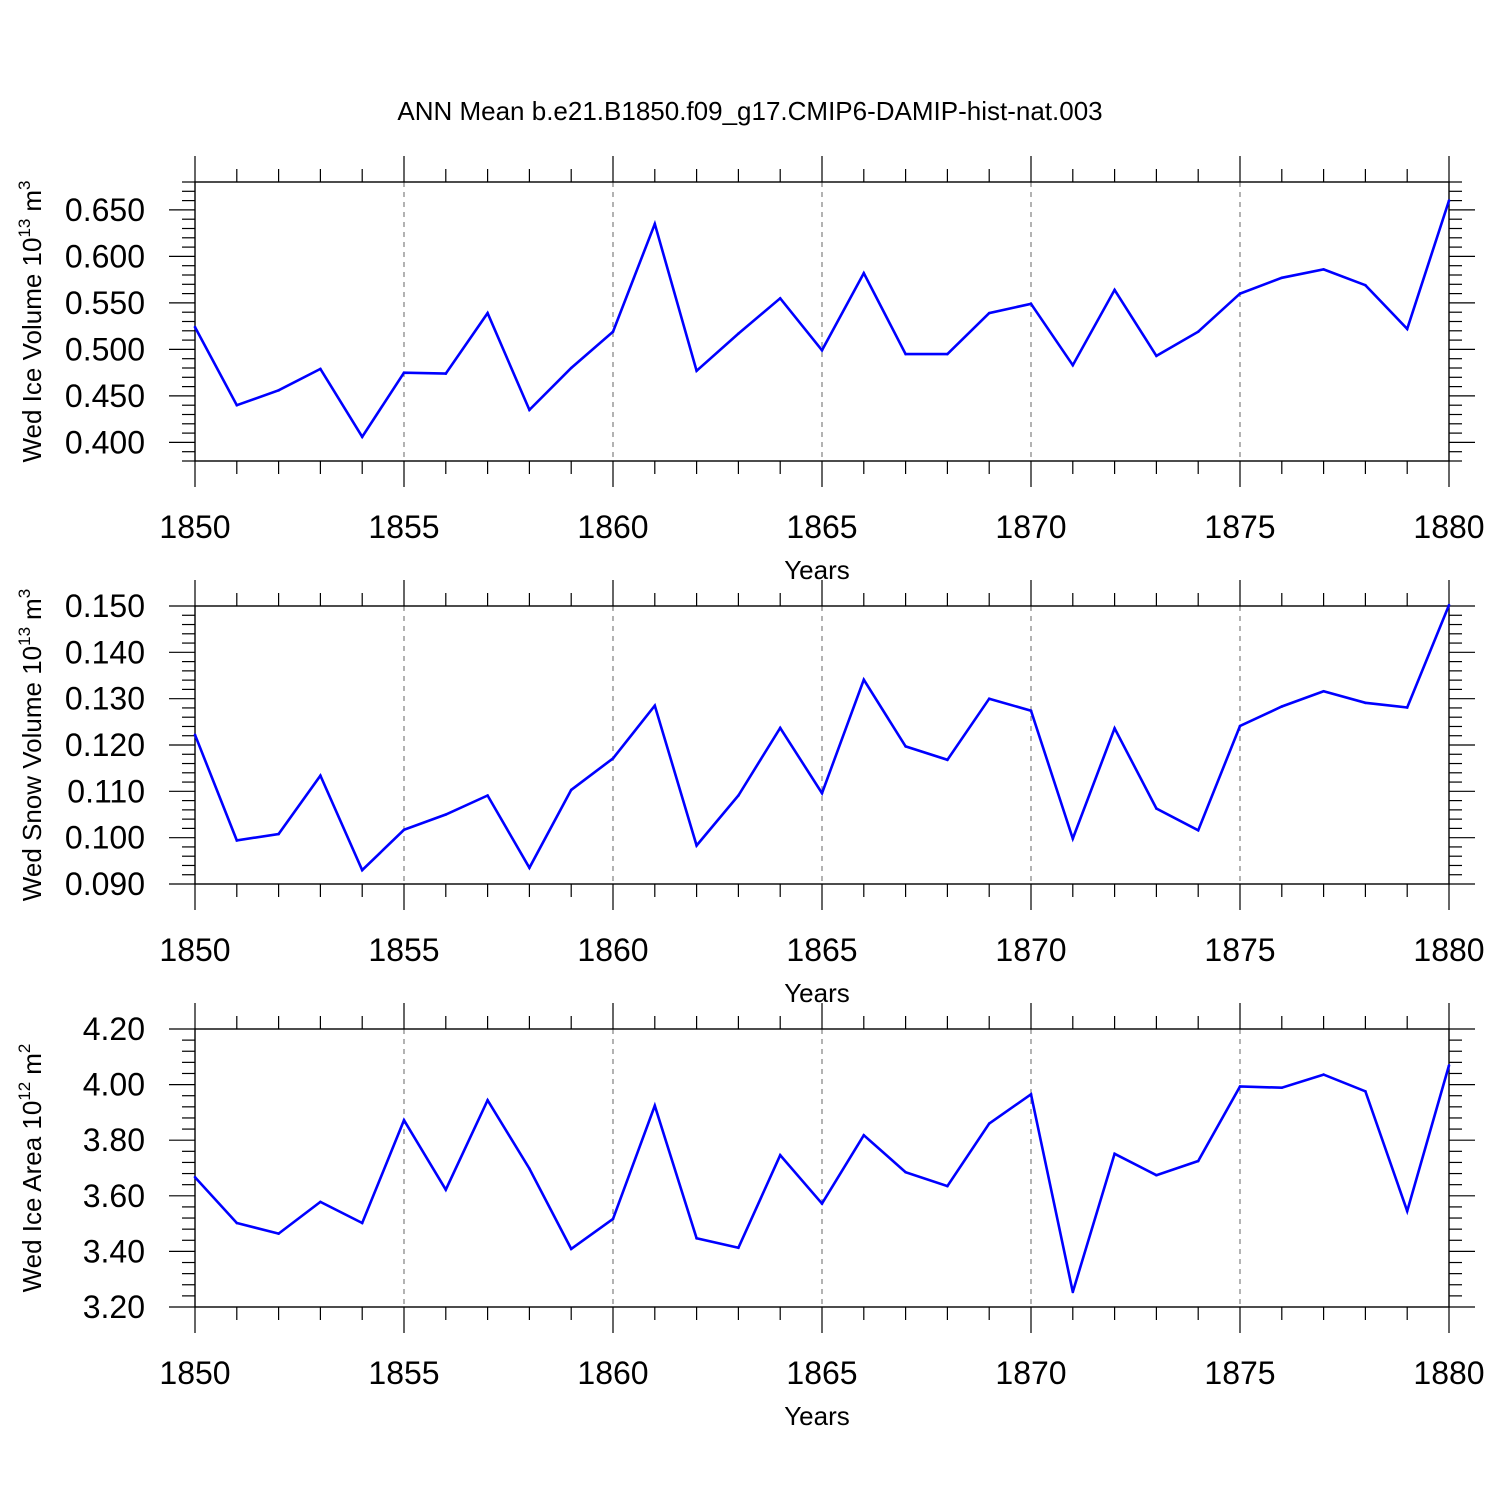  I want to click on y-axis-label: Wed Ice Area 1012 m2, so click(31, 1168).